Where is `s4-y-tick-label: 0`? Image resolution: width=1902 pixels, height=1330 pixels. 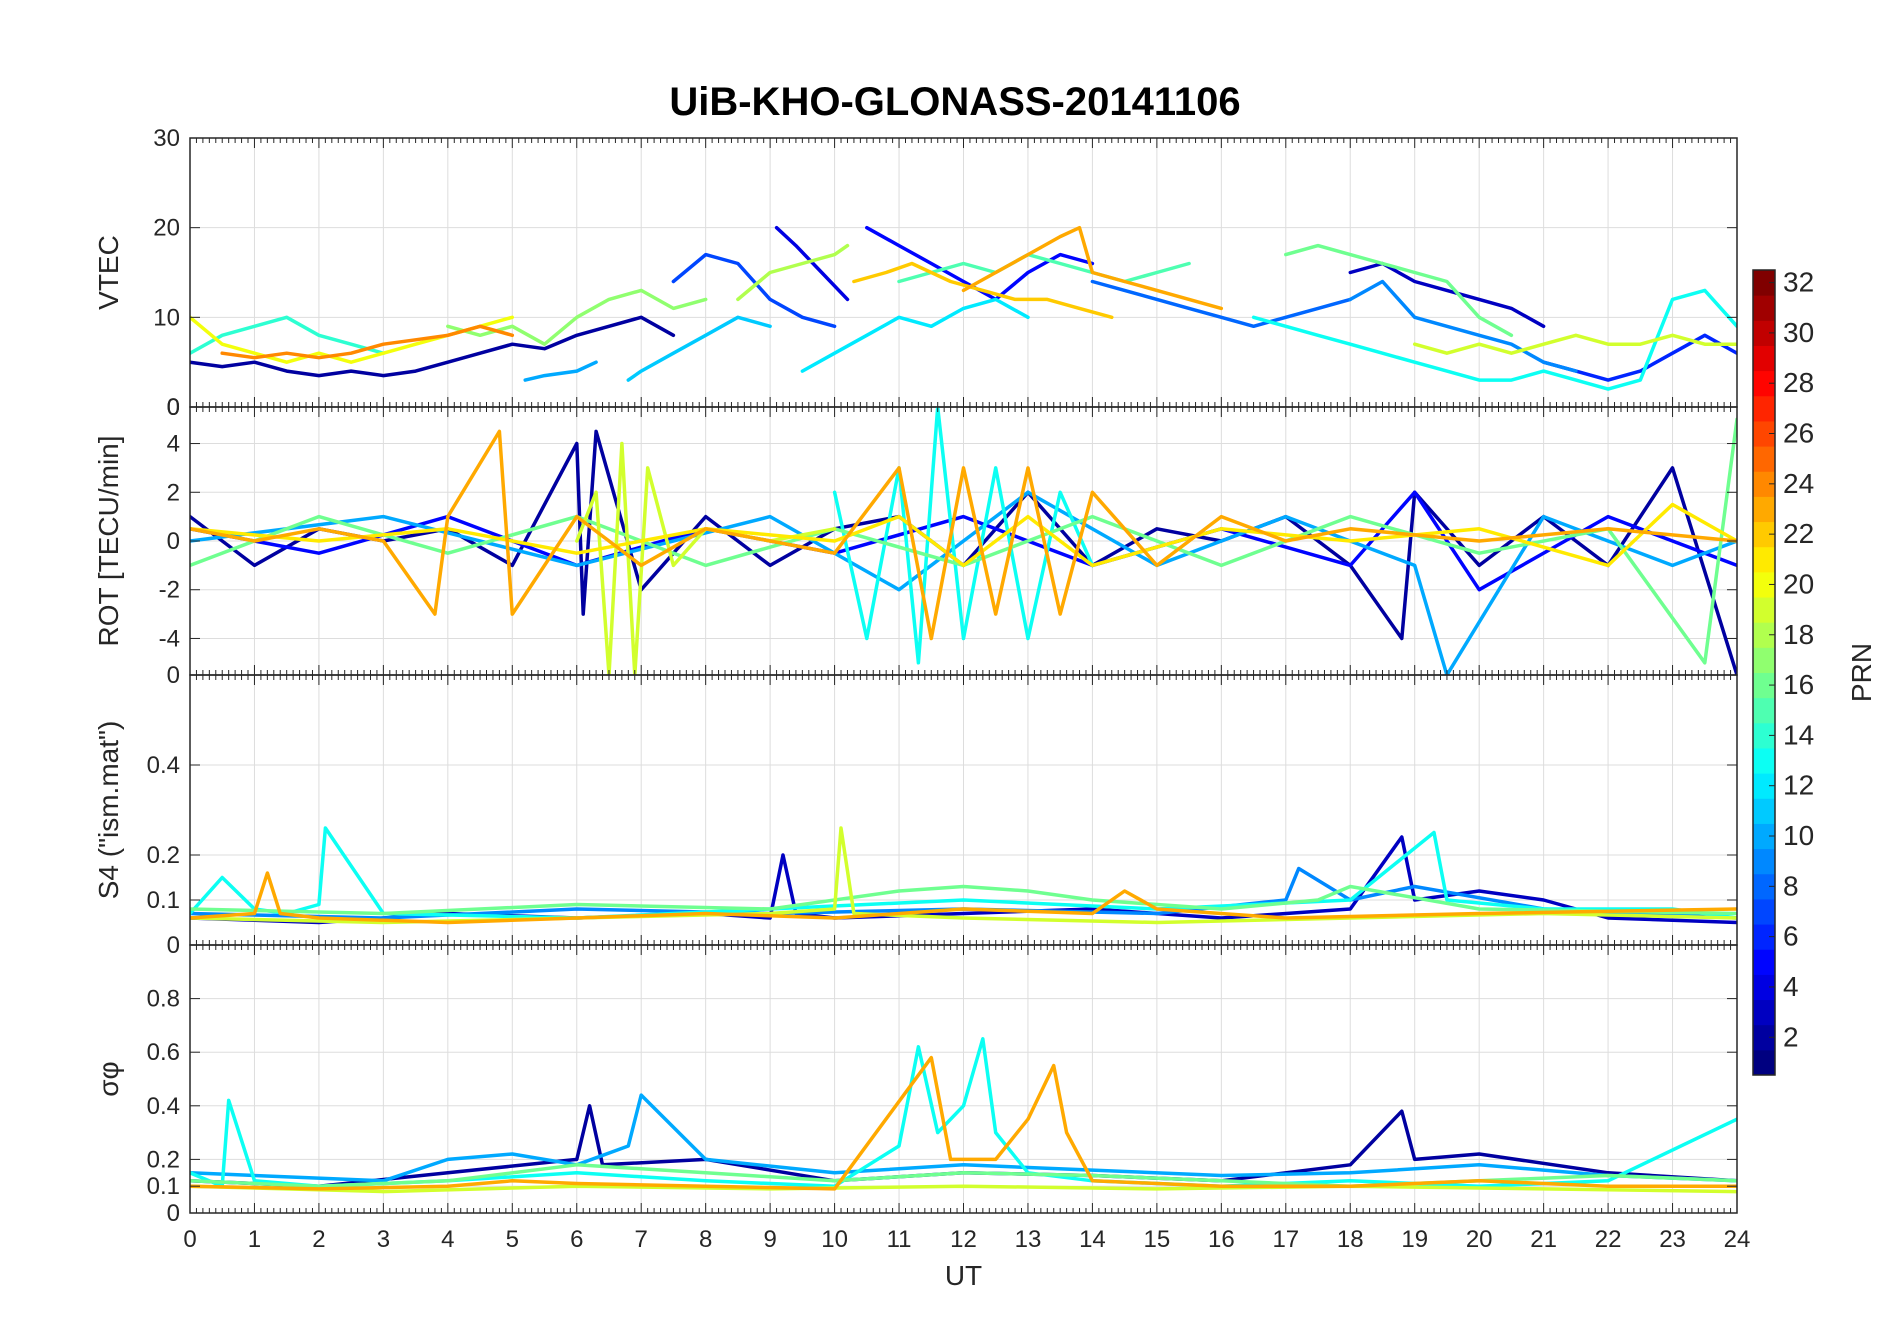
s4-y-tick-label: 0 is located at coordinates (173, 945).